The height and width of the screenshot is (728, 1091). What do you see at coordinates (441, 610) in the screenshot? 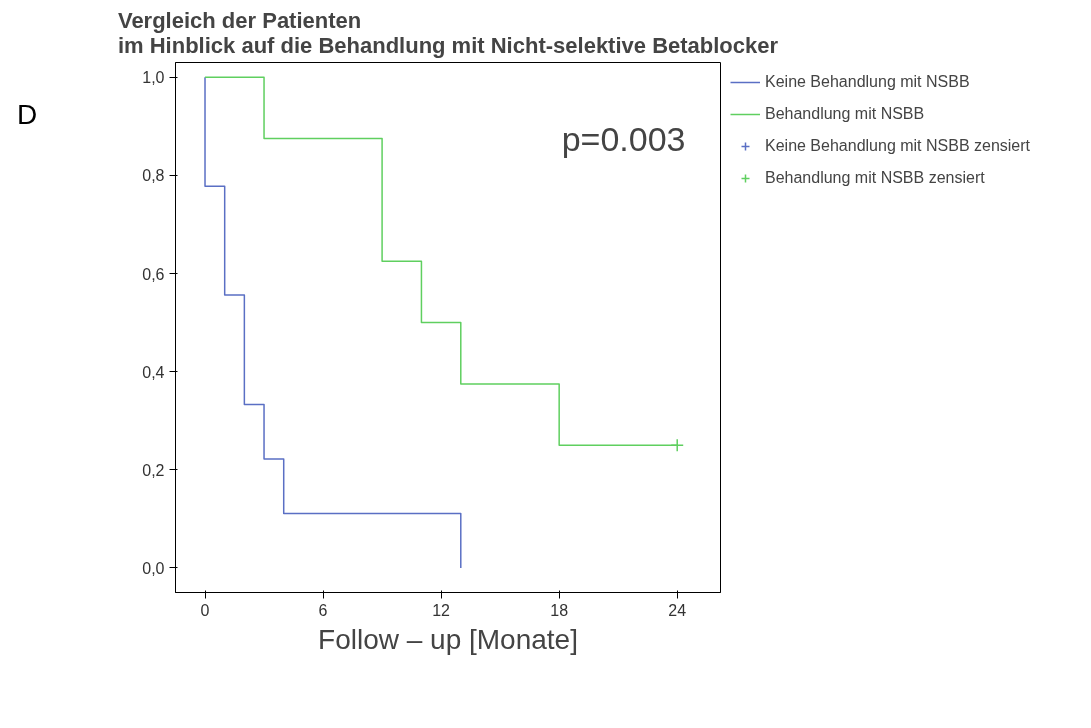
I see `x-tick-label: 12` at bounding box center [441, 610].